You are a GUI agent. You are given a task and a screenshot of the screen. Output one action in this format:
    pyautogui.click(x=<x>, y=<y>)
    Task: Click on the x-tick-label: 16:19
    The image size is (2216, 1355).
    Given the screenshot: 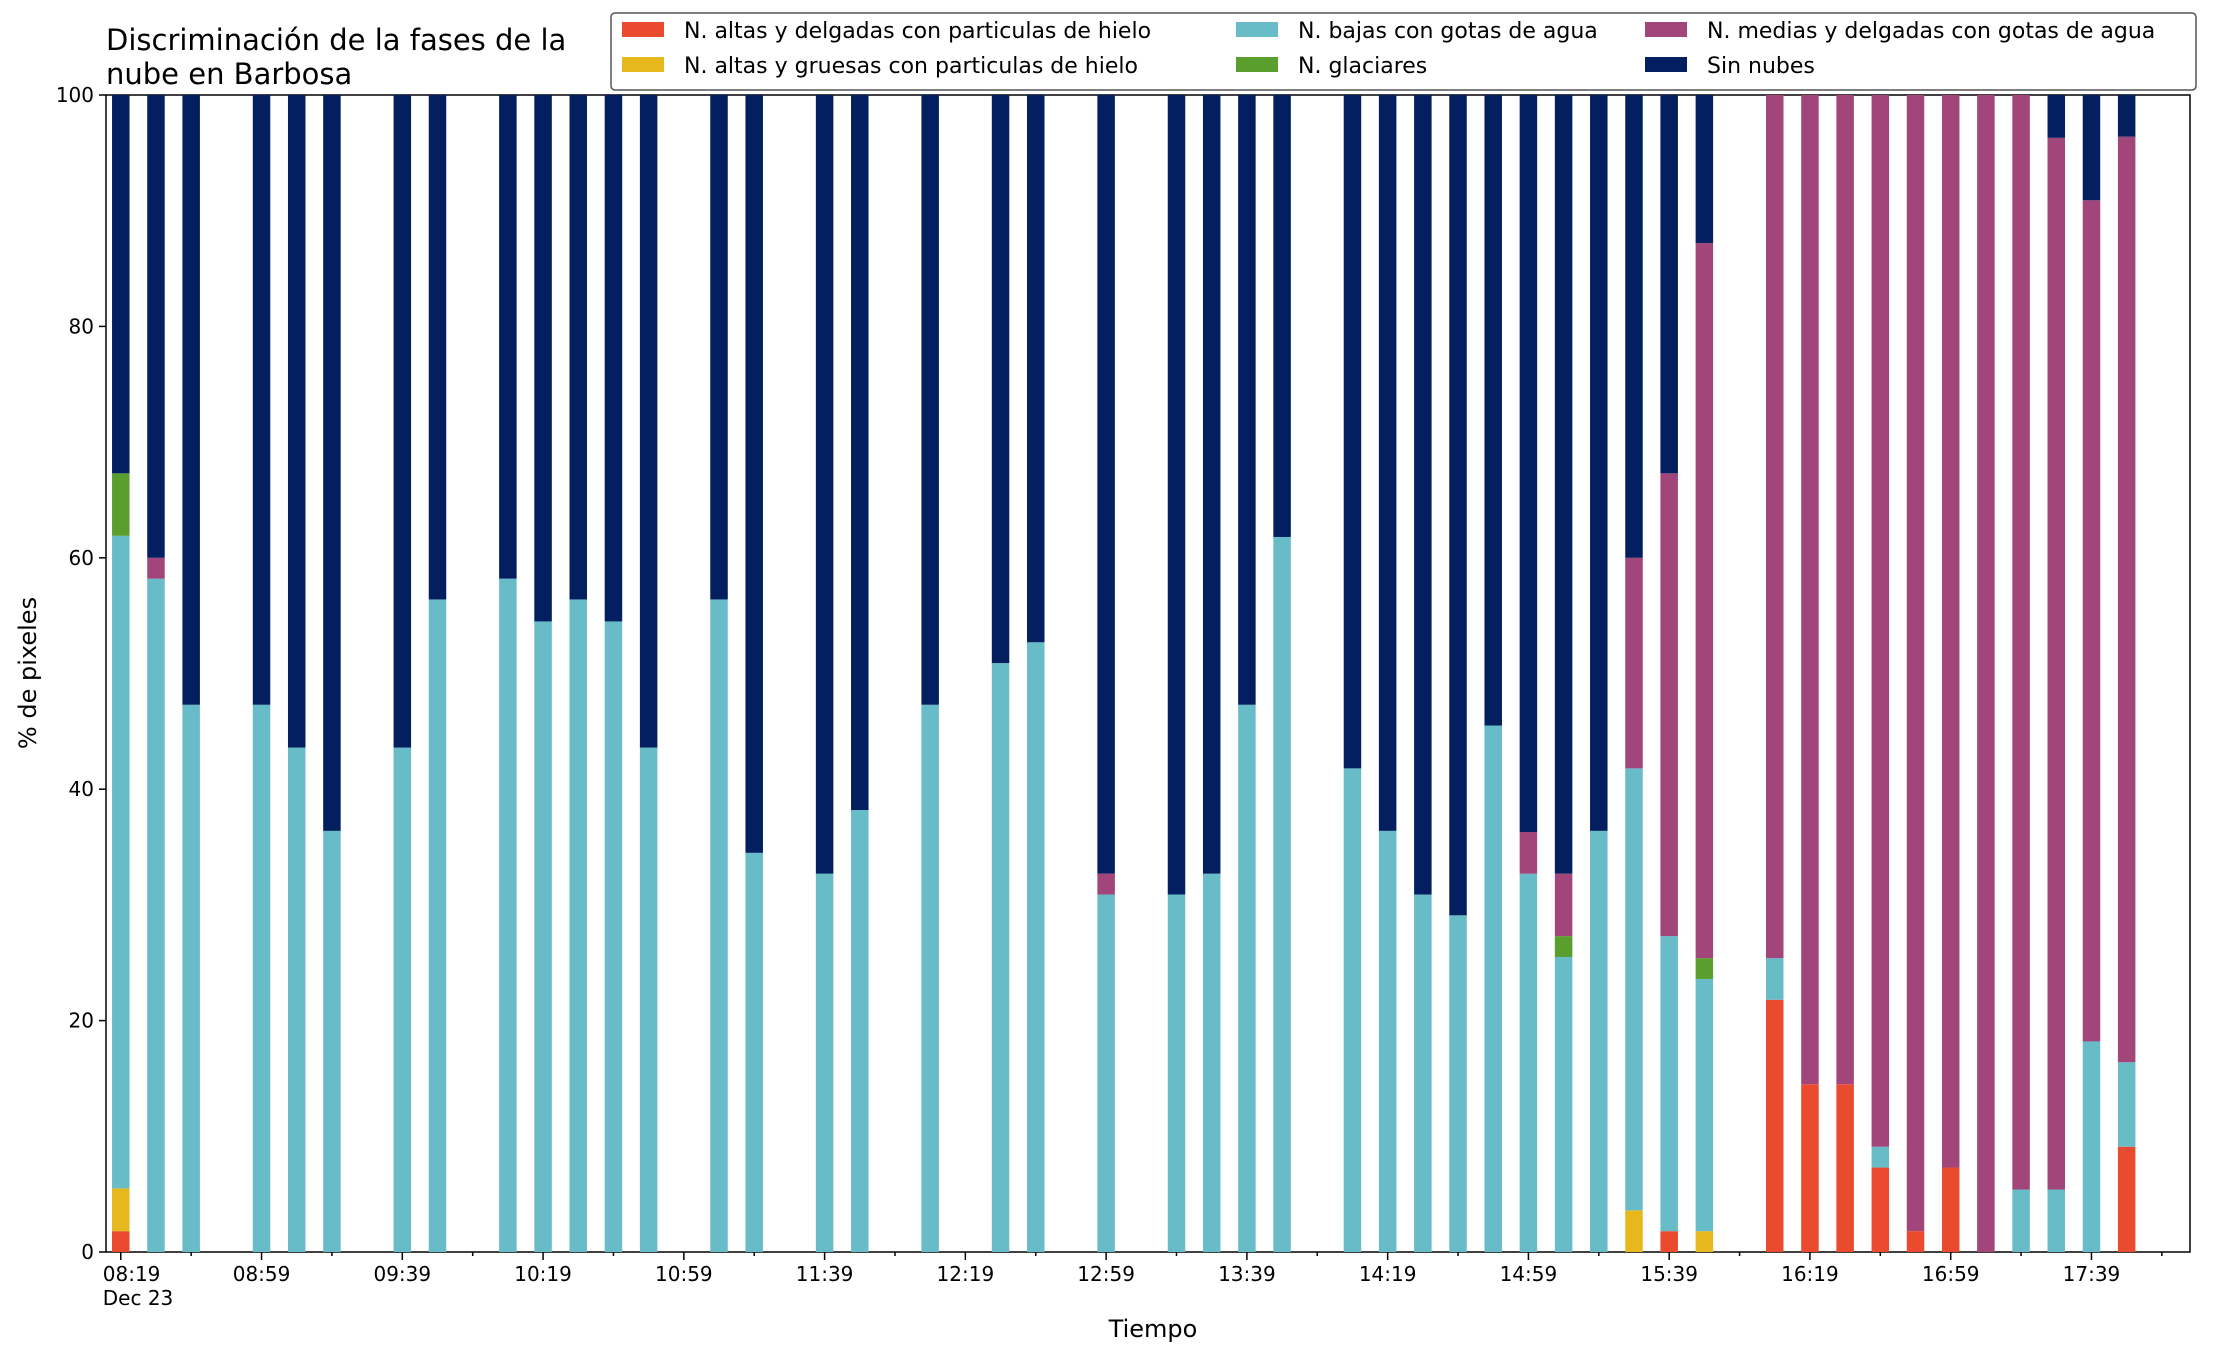 What is the action you would take?
    pyautogui.click(x=1810, y=1274)
    